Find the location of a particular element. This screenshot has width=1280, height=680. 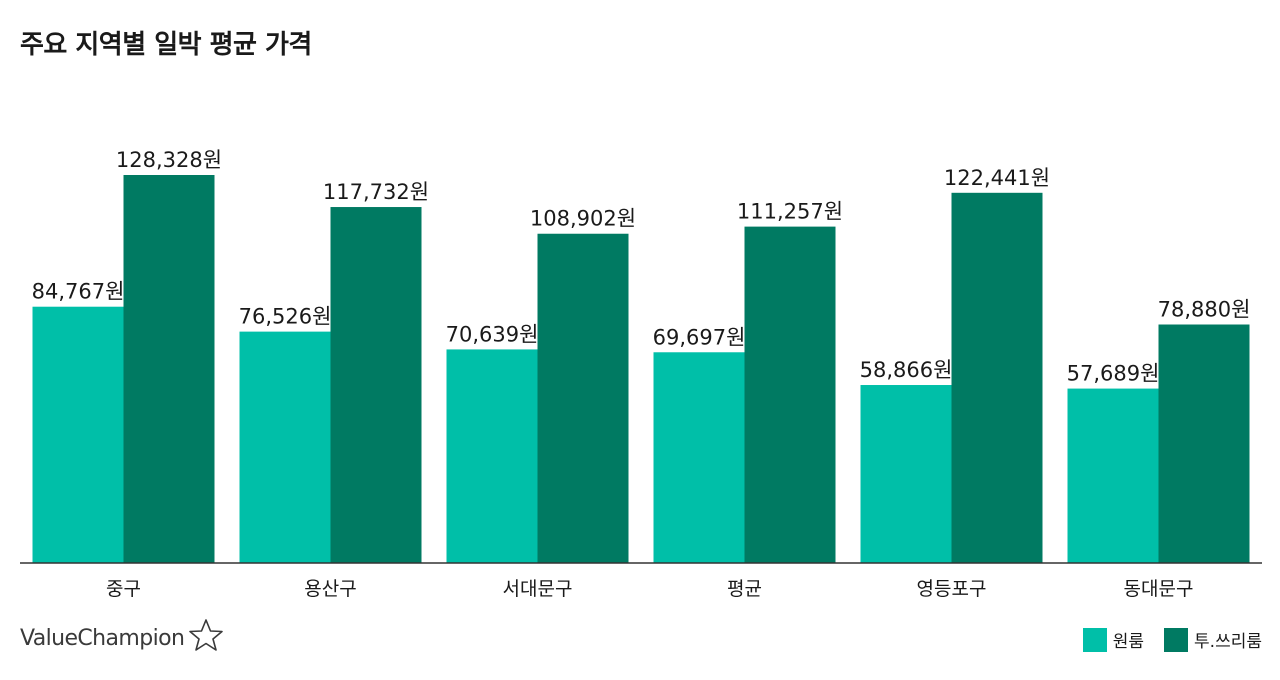

x-tick-label-4: 영등포구 is located at coordinates (952, 589).